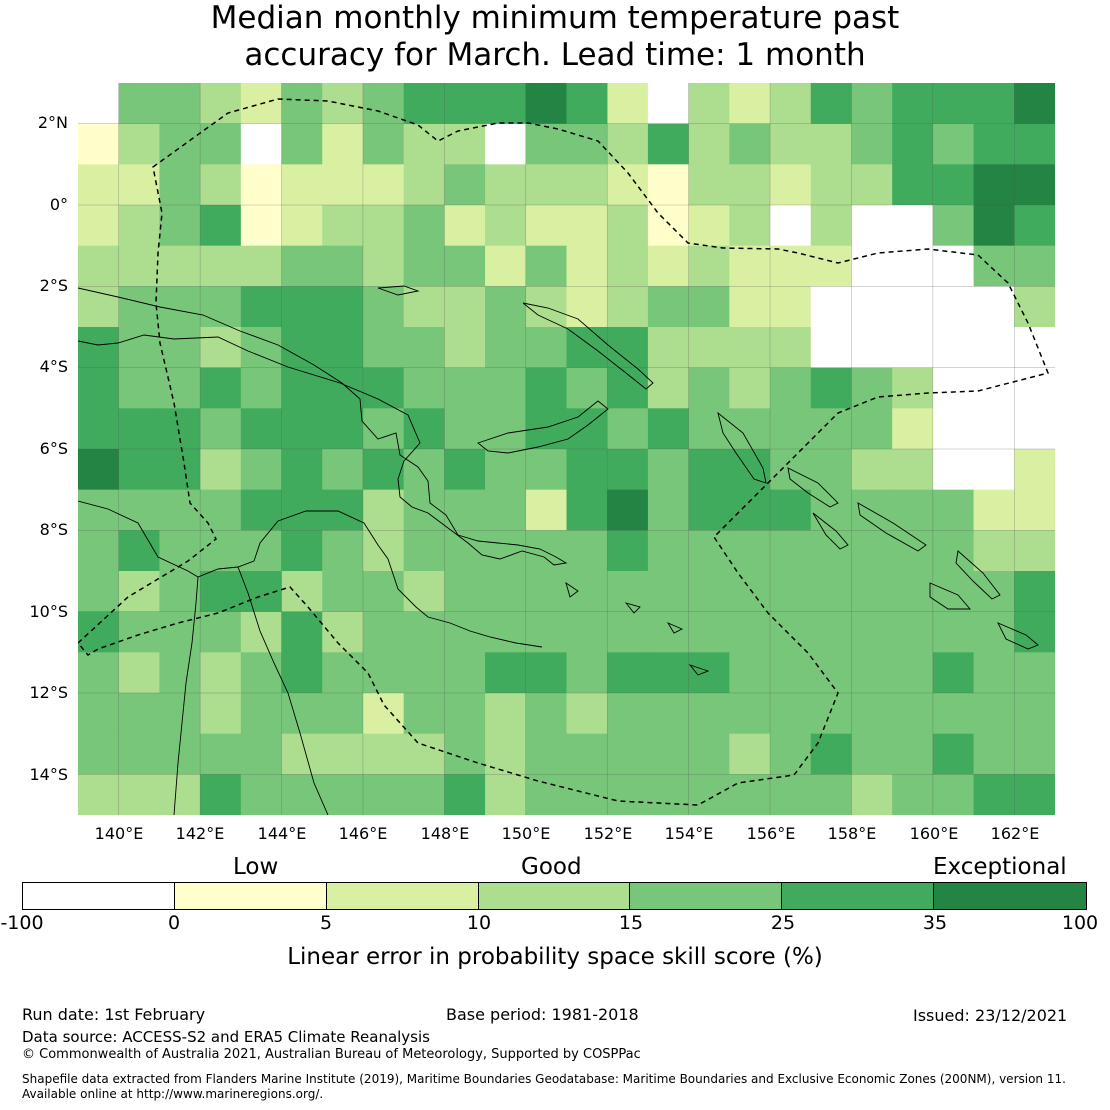  What do you see at coordinates (542, 1014) in the screenshot?
I see `base-period: Base period: 1981-2018` at bounding box center [542, 1014].